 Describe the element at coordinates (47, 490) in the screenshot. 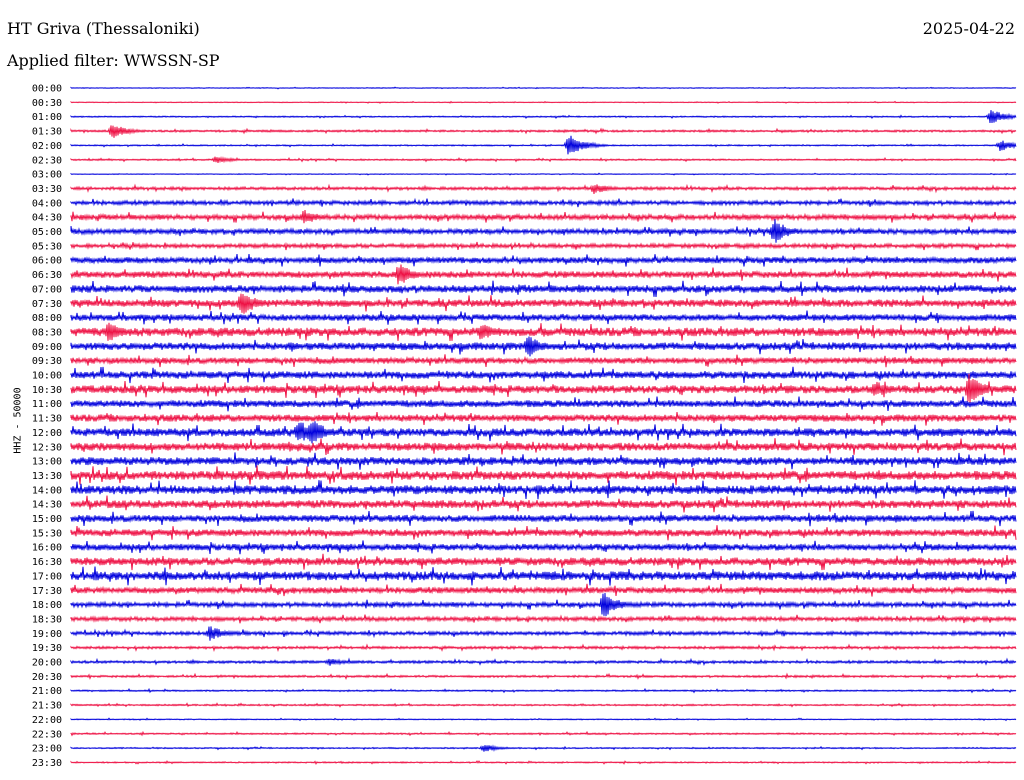

I see `row-time-label: 14:00` at that location.